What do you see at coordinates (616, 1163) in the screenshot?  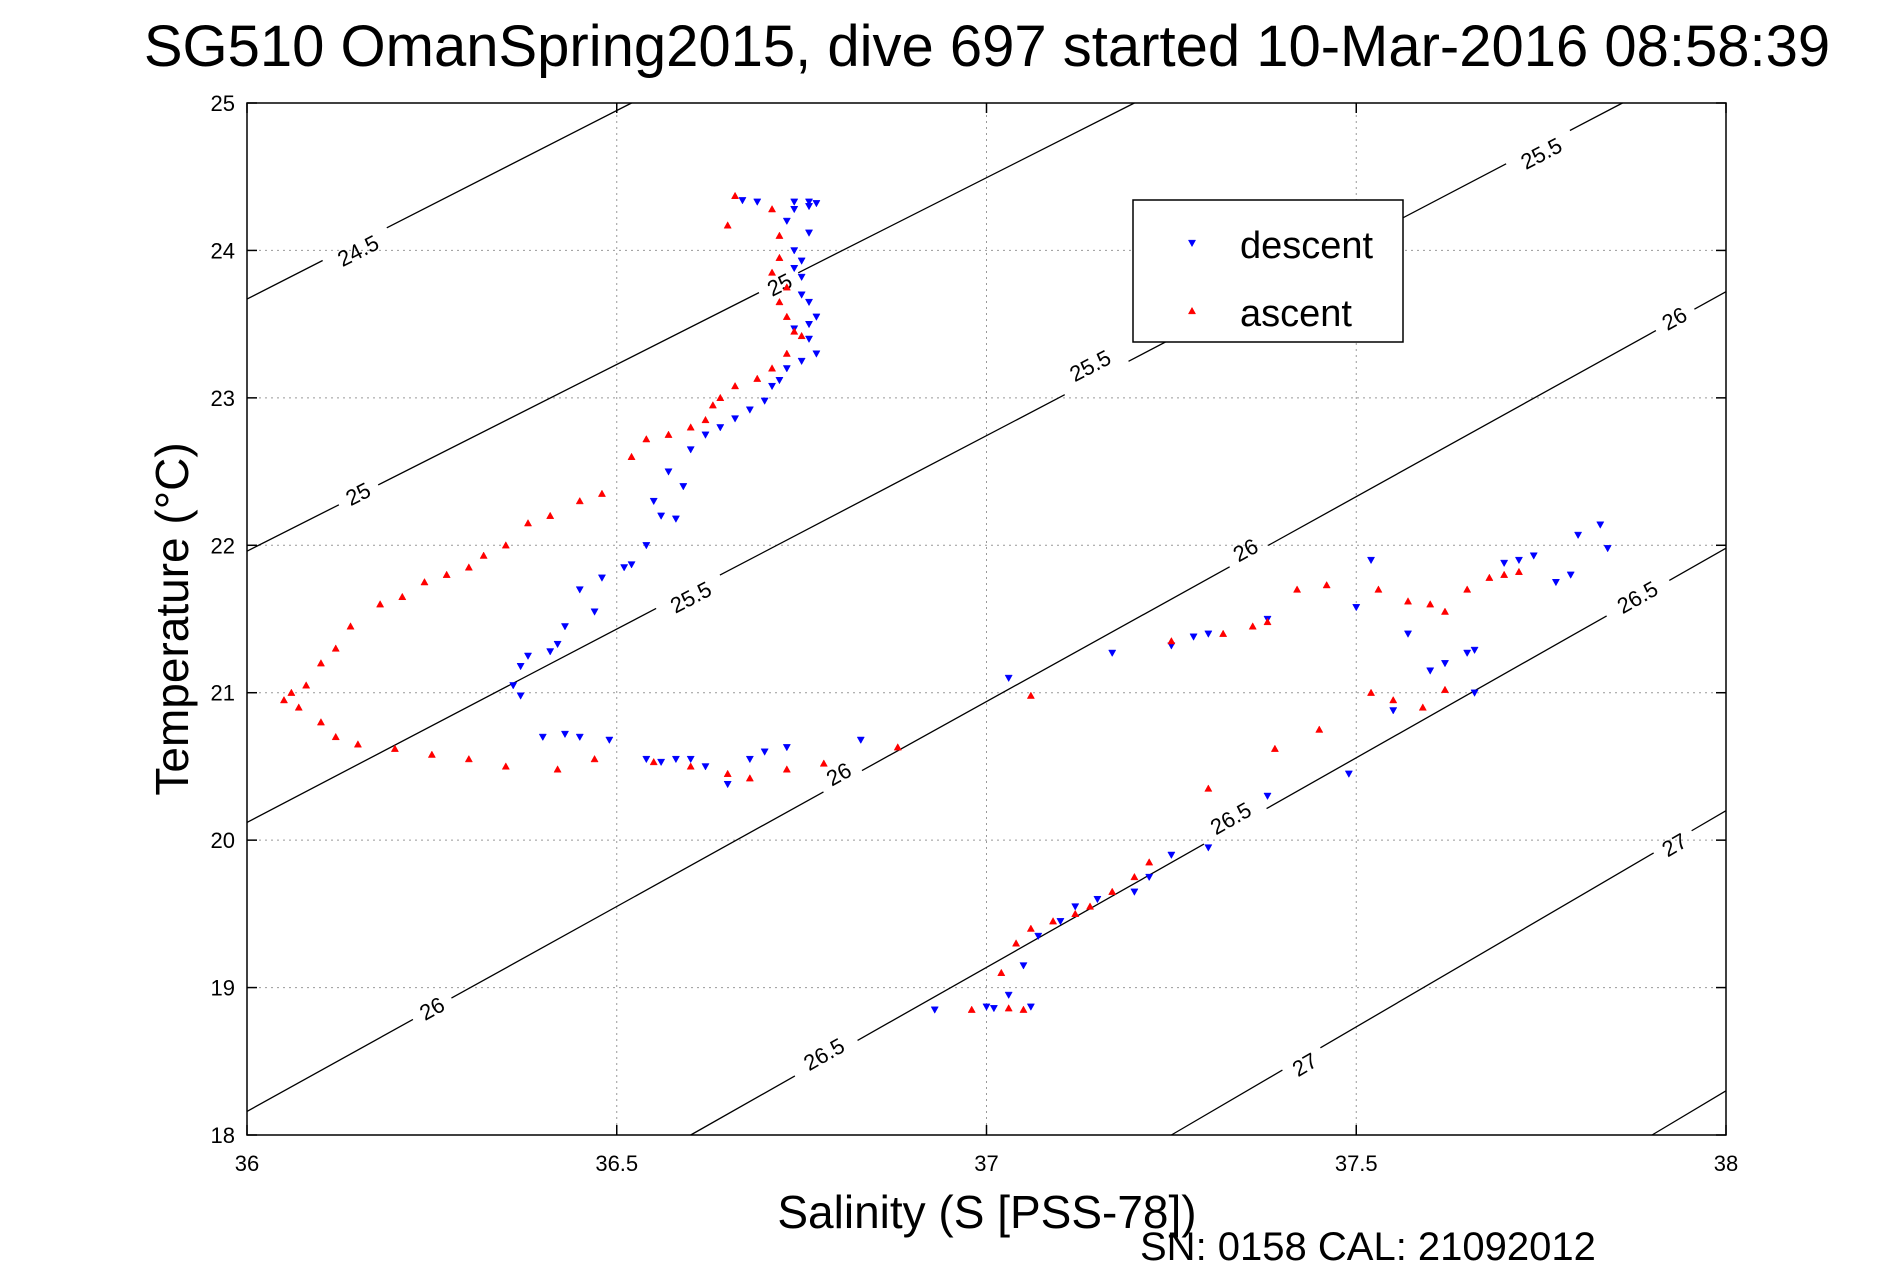 I see `x-tick-label: 36.5` at bounding box center [616, 1163].